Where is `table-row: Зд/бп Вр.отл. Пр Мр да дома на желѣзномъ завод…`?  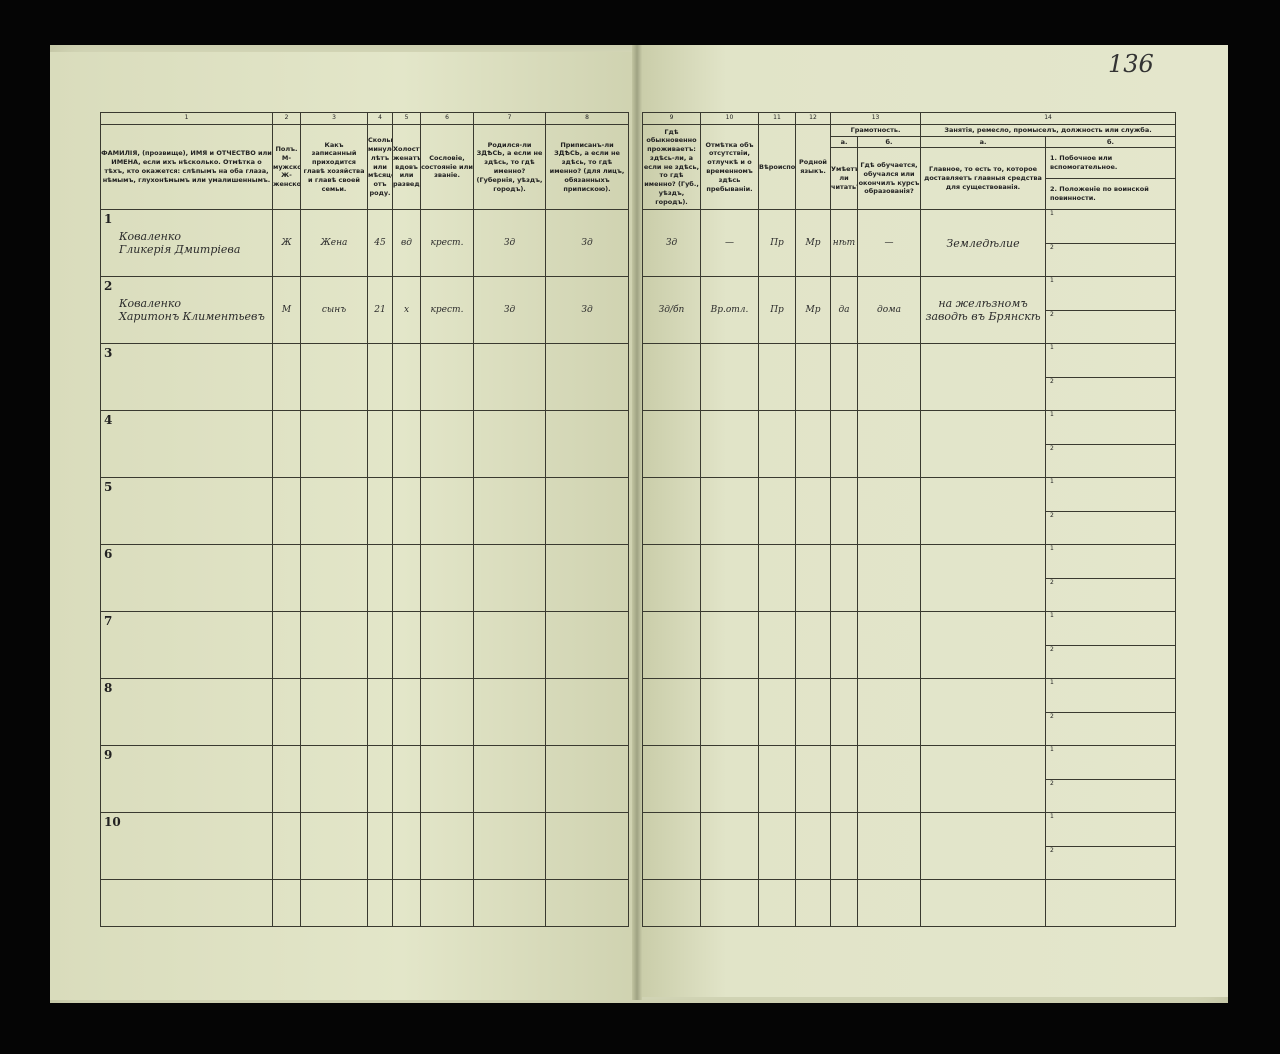
table-row: Зд/бп Вр.отл. Пр Мр да дома на желѣзномъ завод… is located at coordinates (909, 310).